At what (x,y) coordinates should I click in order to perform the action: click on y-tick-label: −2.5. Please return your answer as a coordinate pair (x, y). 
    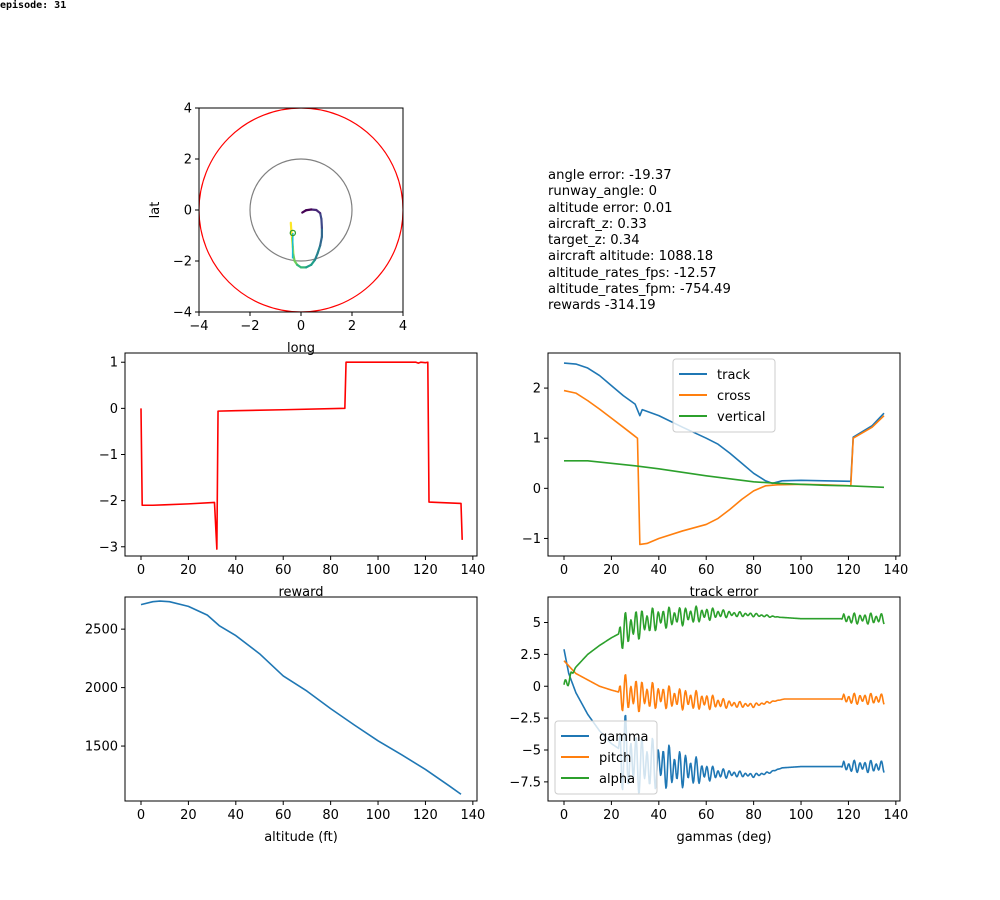
    Looking at the image, I should click on (525, 719).